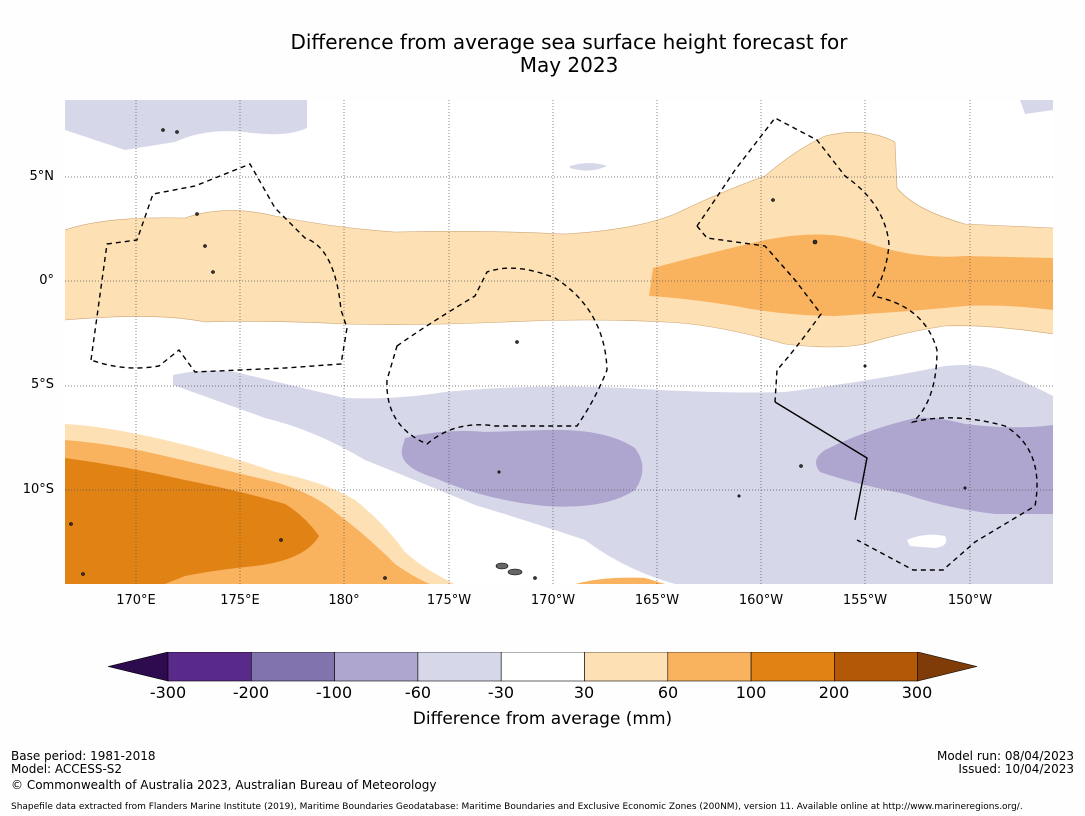 The height and width of the screenshot is (816, 1085). Describe the element at coordinates (851, 275) in the screenshot. I see `contour-pos-mid` at that location.